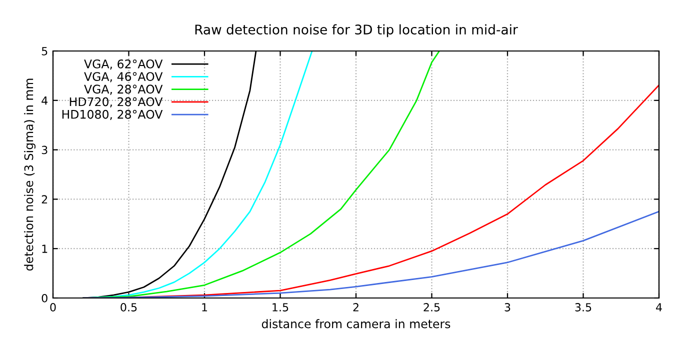  What do you see at coordinates (45, 199) in the screenshot?
I see `y-tick-label: 2` at bounding box center [45, 199].